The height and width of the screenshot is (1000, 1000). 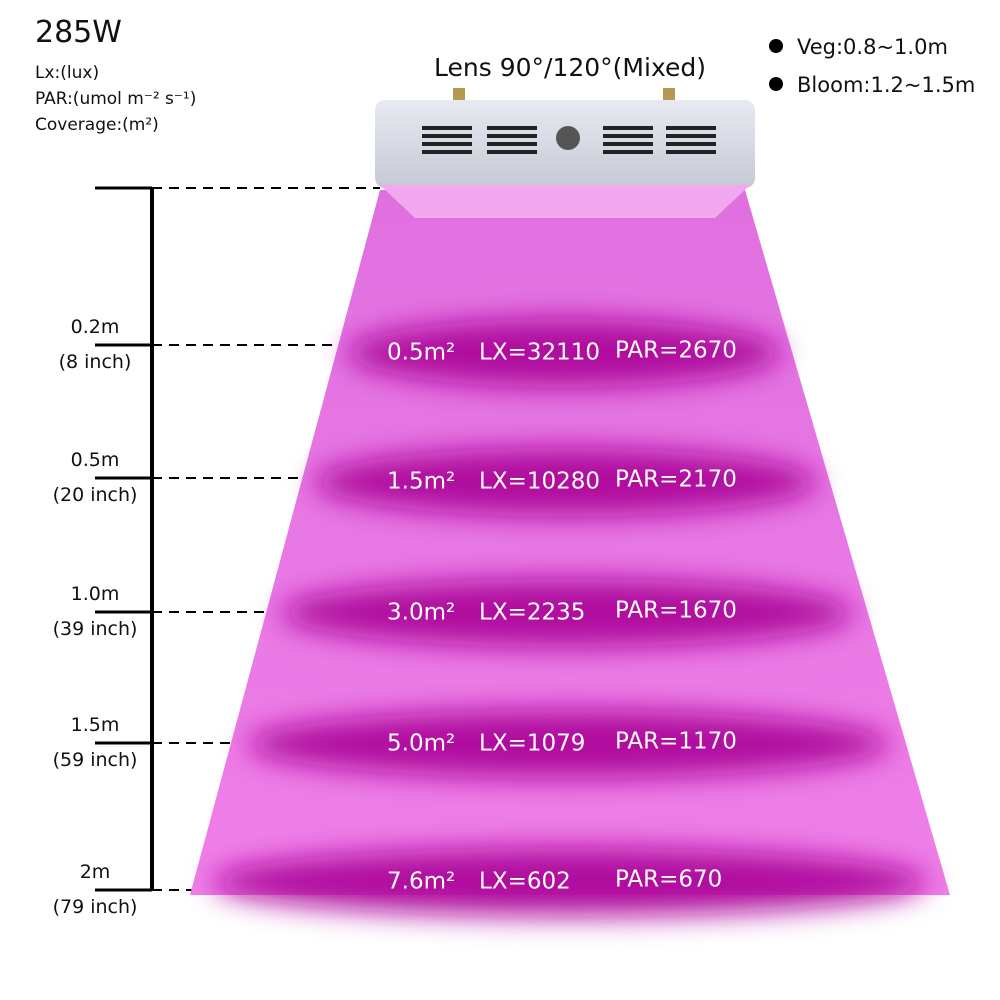 What do you see at coordinates (539, 353) in the screenshot?
I see `lx: LX=32110` at bounding box center [539, 353].